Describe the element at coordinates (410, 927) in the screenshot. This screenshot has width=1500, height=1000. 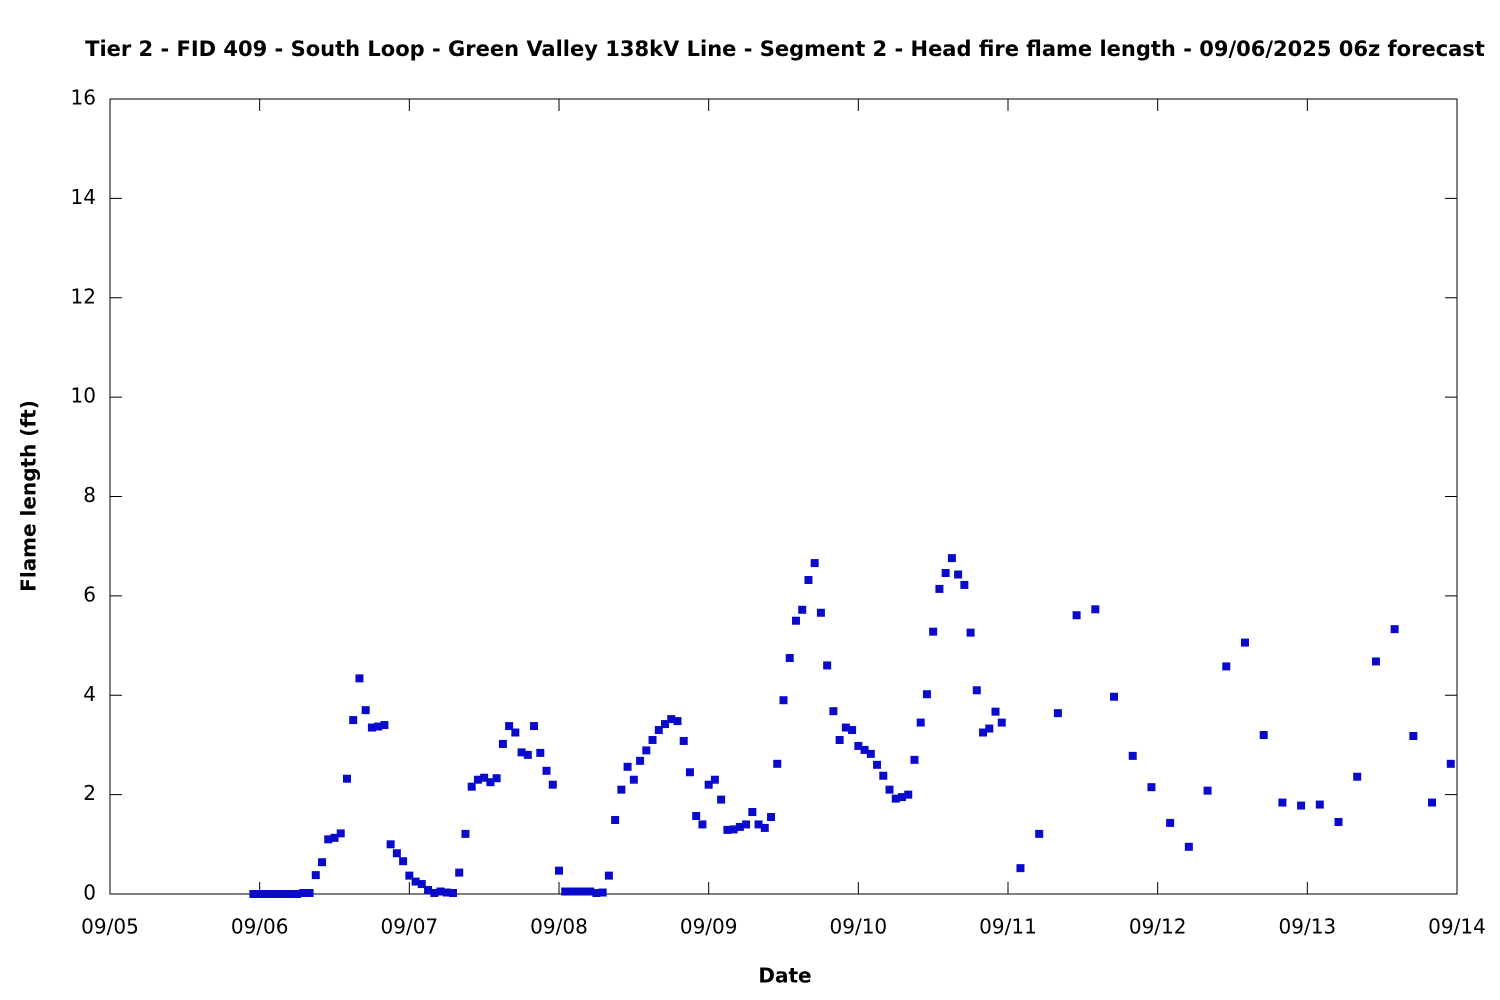
I see `x-tick-label: 09/07` at that location.